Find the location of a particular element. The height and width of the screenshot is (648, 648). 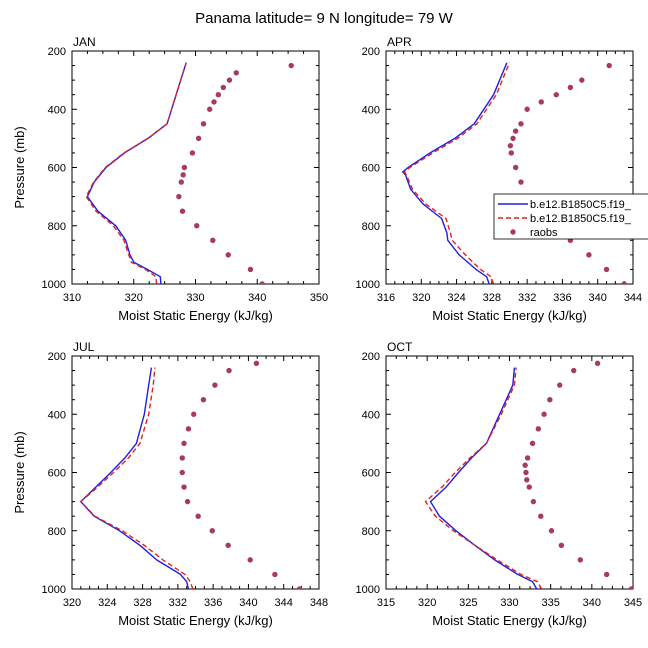

x-tick-label-apr: 332 is located at coordinates (527, 298).